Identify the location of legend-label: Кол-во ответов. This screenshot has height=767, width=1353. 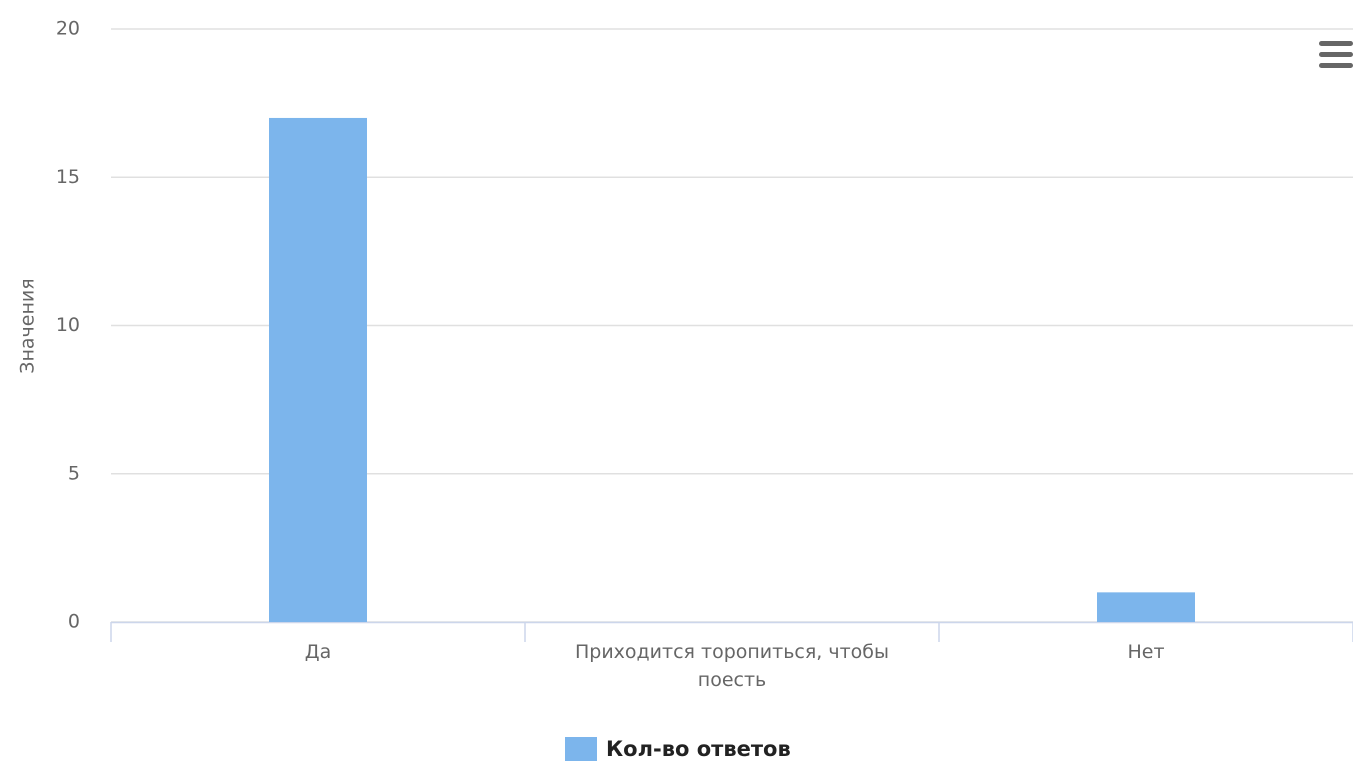
(698, 749).